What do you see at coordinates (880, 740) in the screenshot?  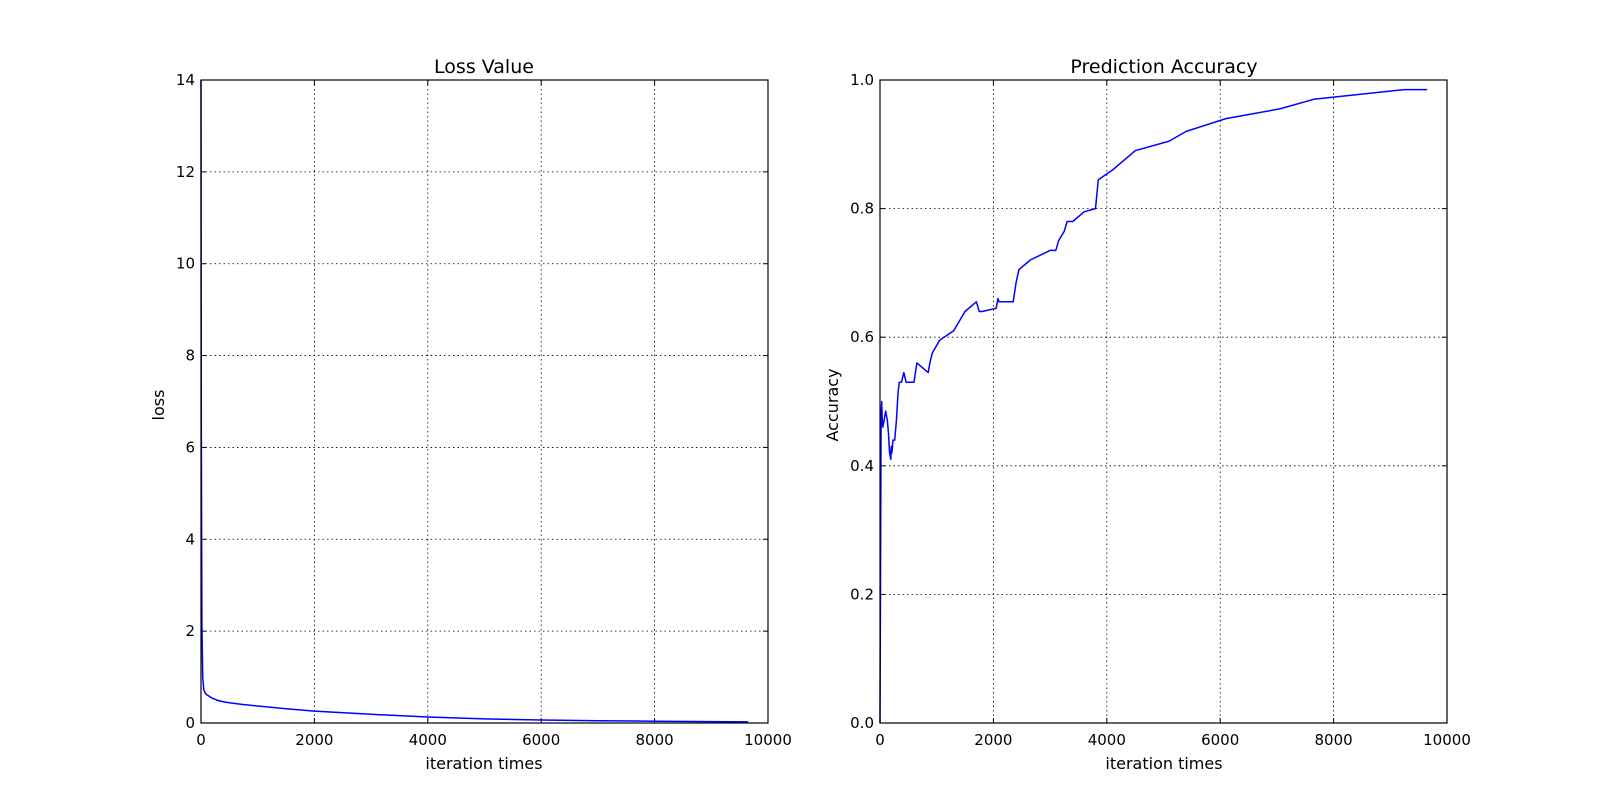 I see `accuracy-chart-xtick-label: 0` at bounding box center [880, 740].